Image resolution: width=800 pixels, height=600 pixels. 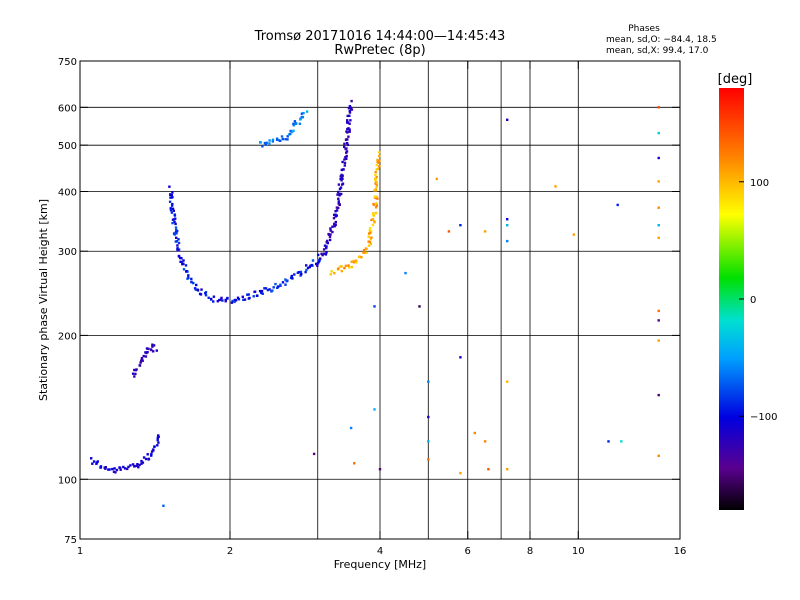 I want to click on colorbar-tick-label: 100, so click(x=759, y=183).